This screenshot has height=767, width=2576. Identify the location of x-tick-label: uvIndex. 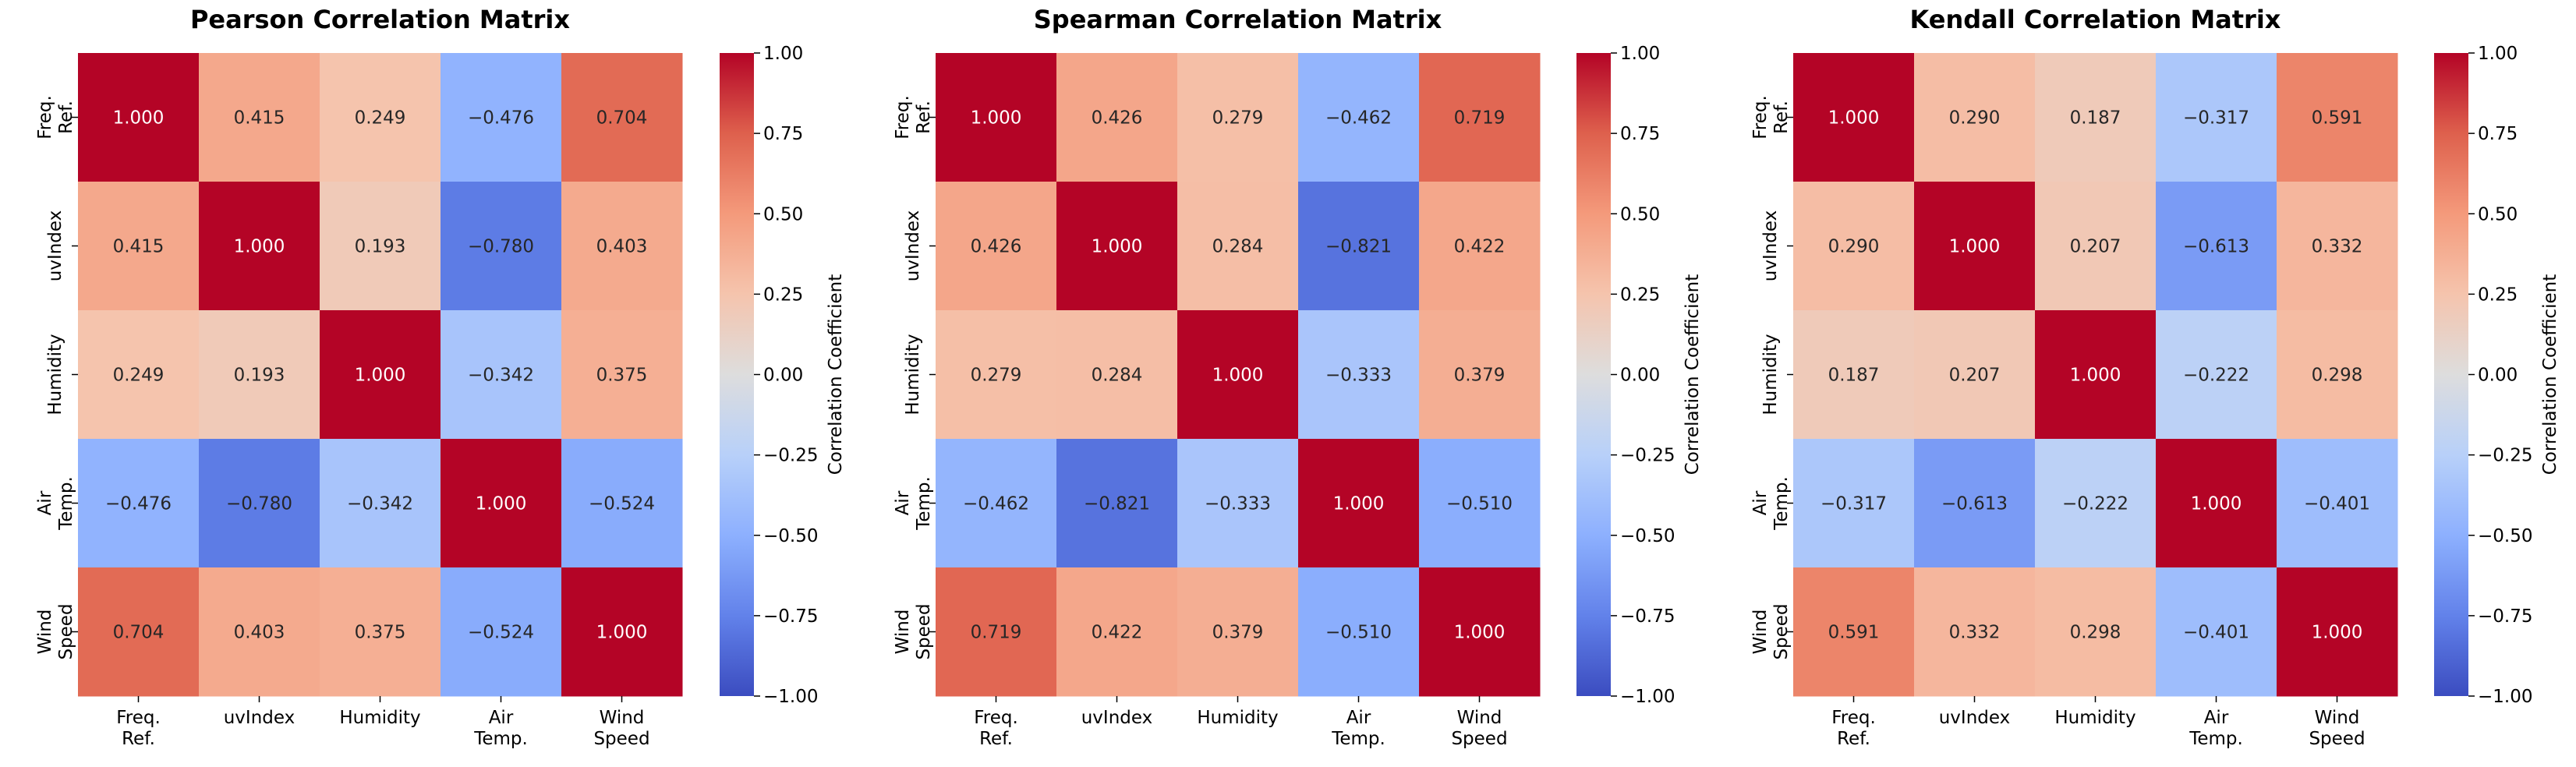
(1117, 718).